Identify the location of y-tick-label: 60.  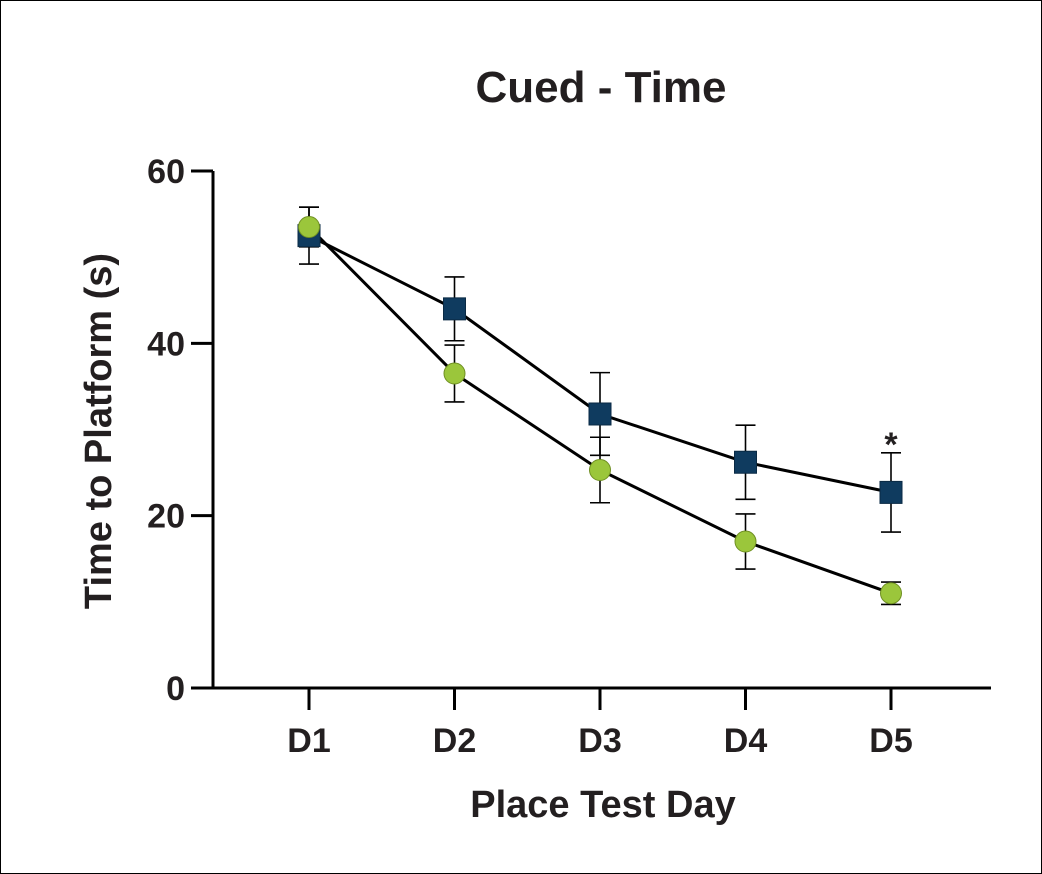
(166, 172).